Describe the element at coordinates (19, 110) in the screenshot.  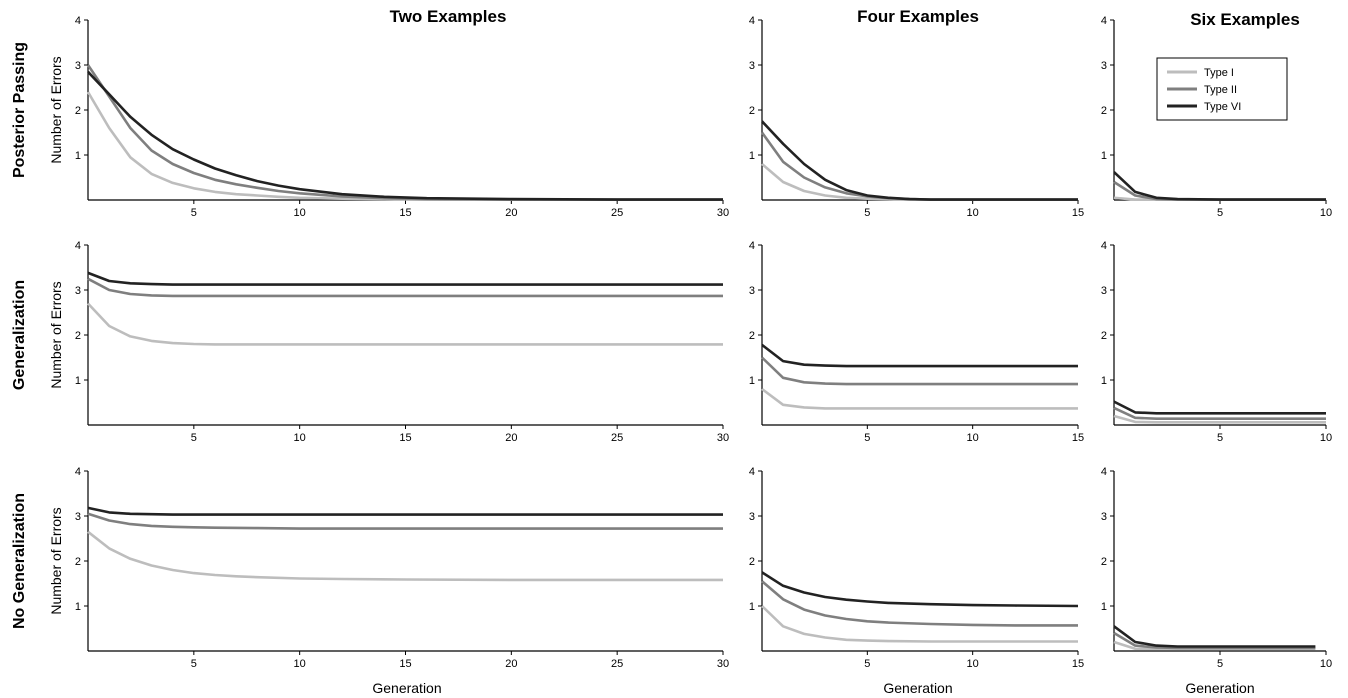
I see `row-label-0: Posterior Passing` at that location.